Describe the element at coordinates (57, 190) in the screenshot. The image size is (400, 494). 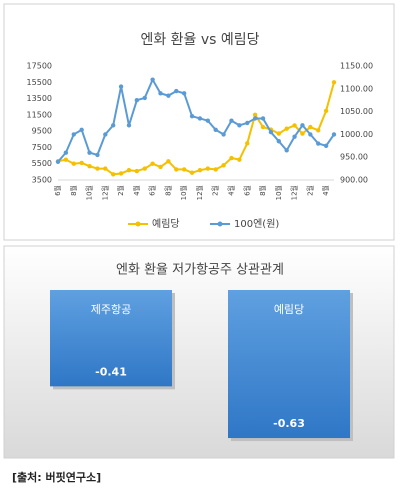
I see `x-tick-label: 6월` at that location.